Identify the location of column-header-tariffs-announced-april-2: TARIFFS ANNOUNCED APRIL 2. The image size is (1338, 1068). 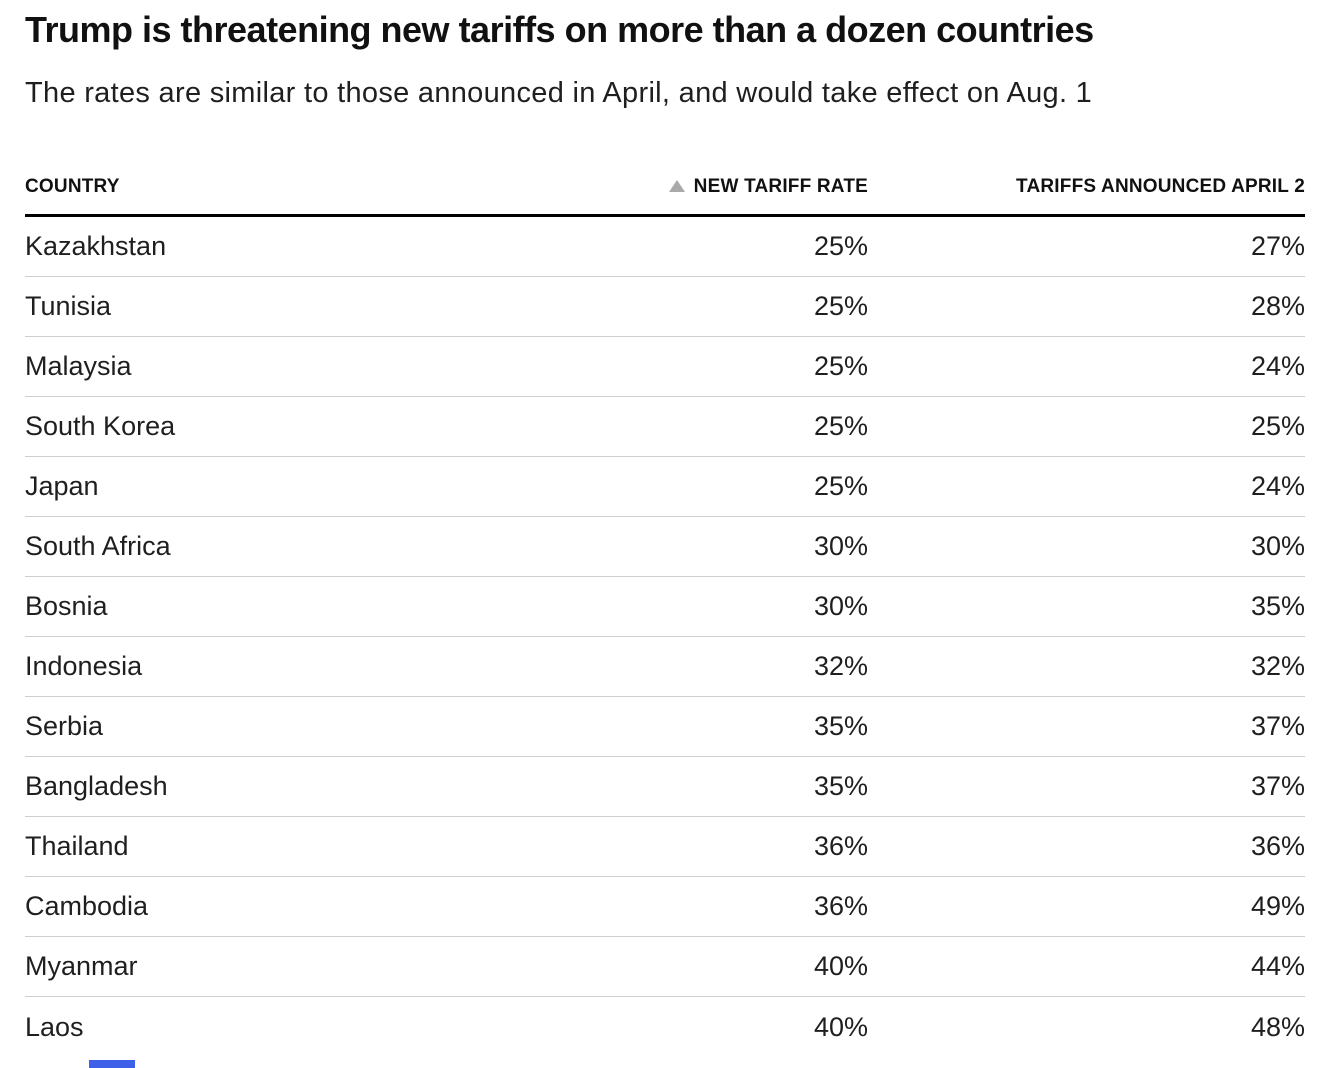
(1160, 186).